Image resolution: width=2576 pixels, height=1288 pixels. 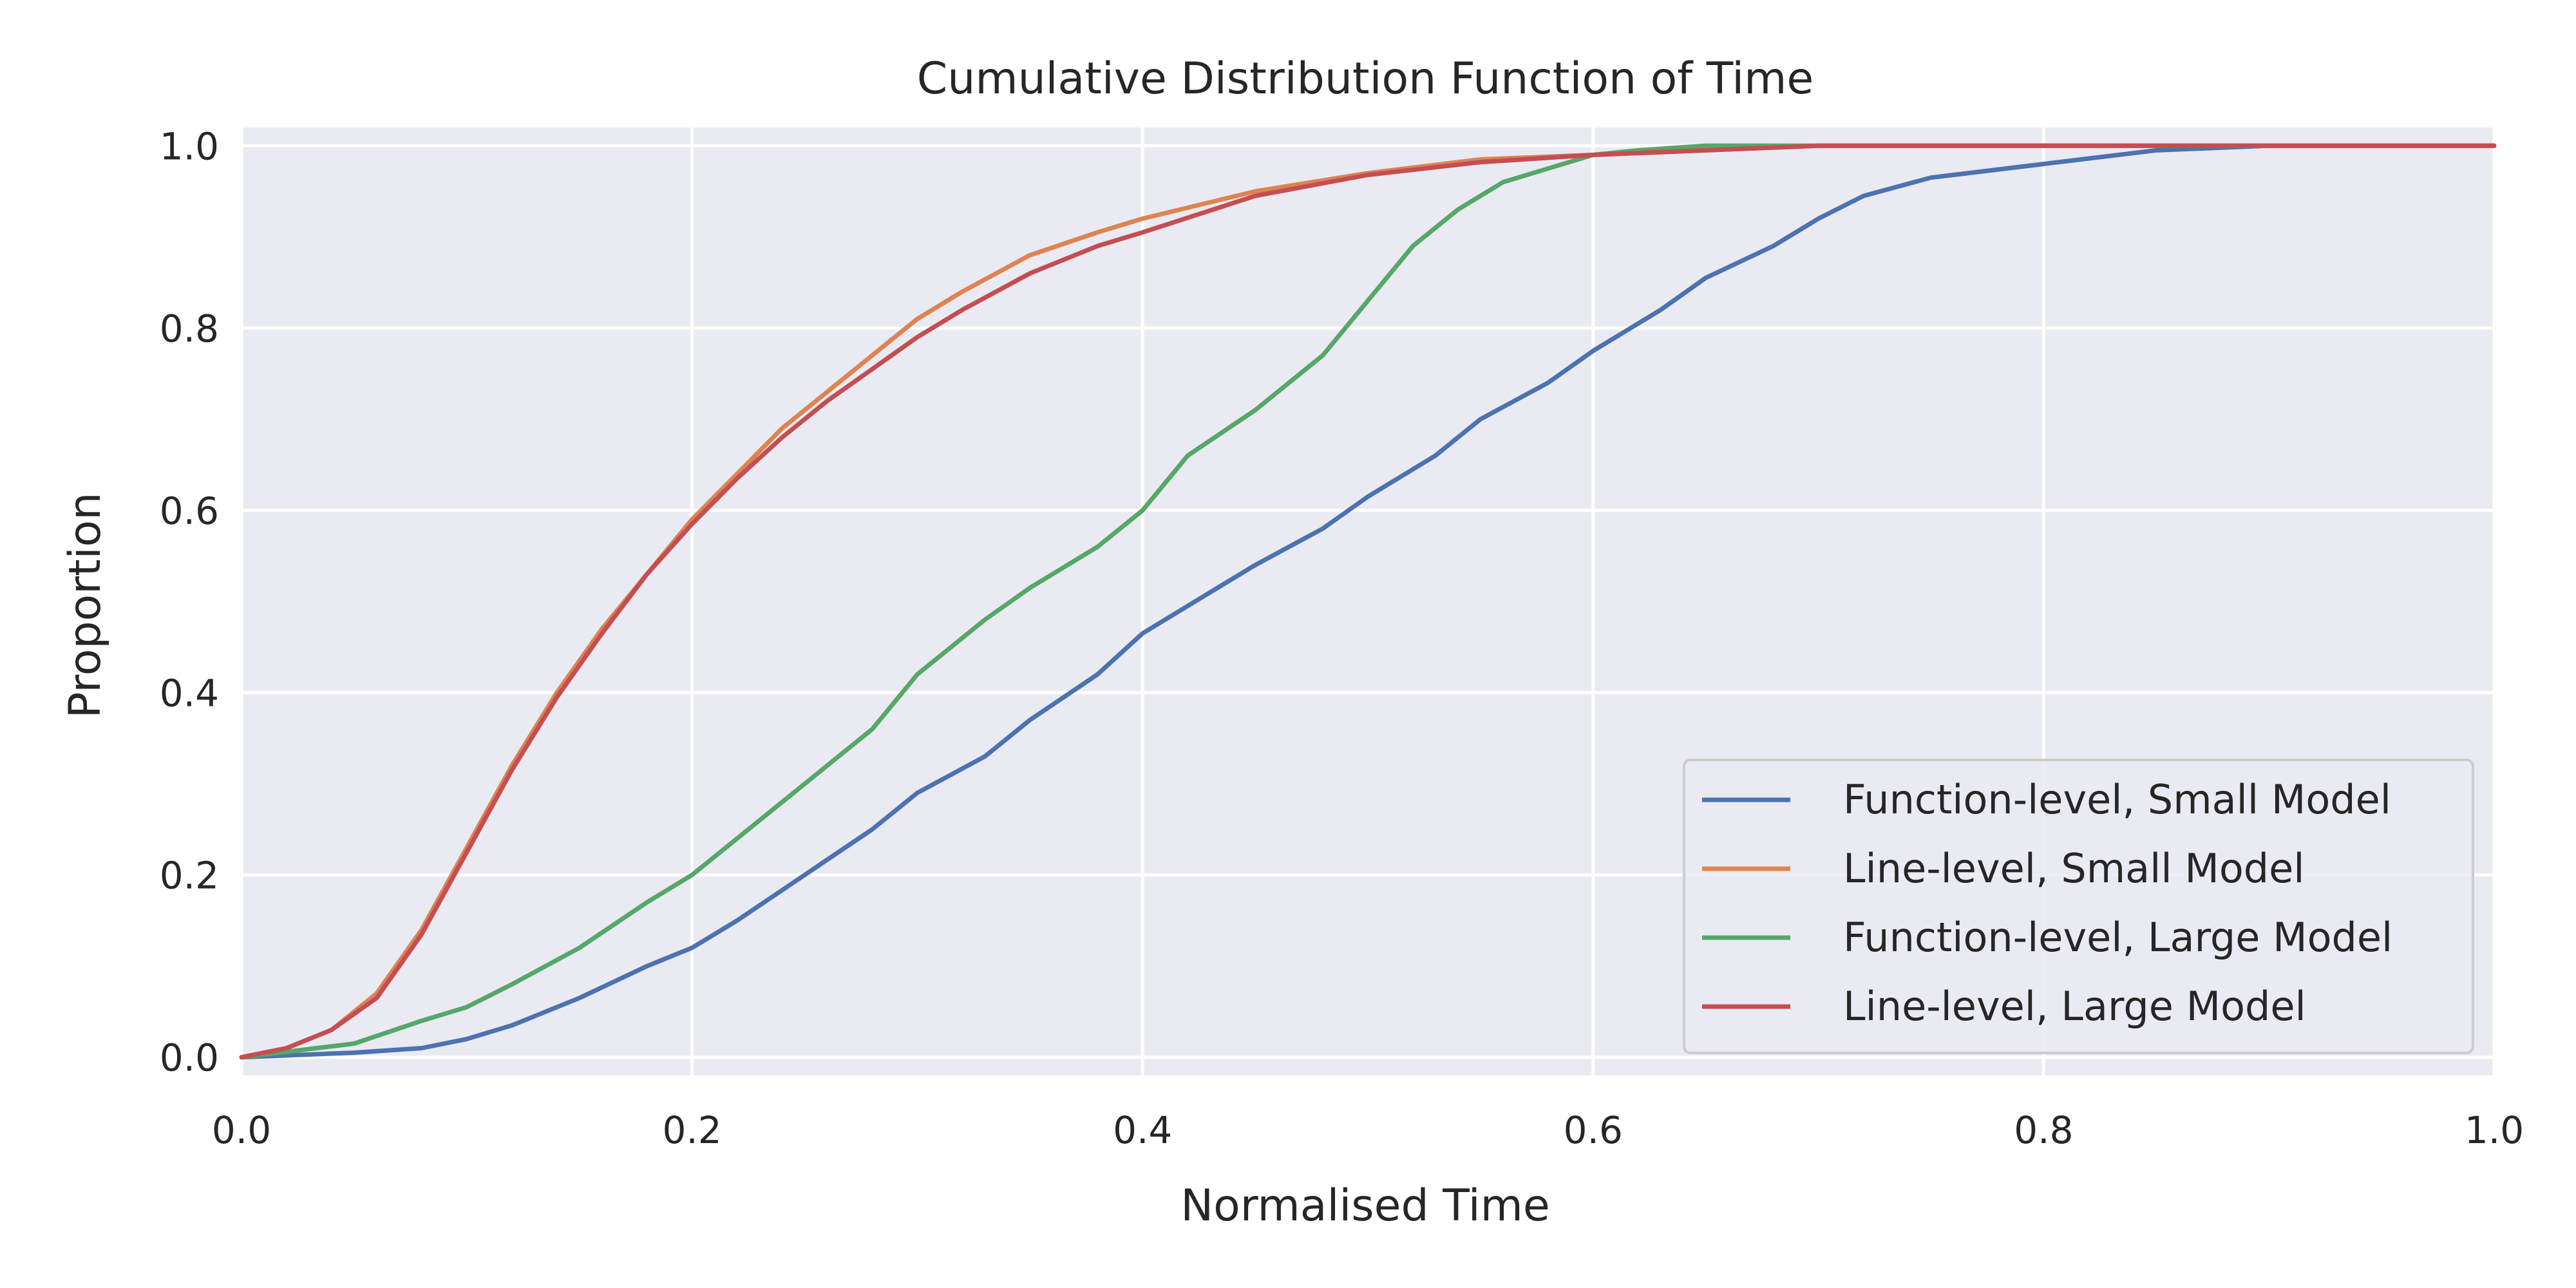 I want to click on x-tick-label: 0.0, so click(x=241, y=1130).